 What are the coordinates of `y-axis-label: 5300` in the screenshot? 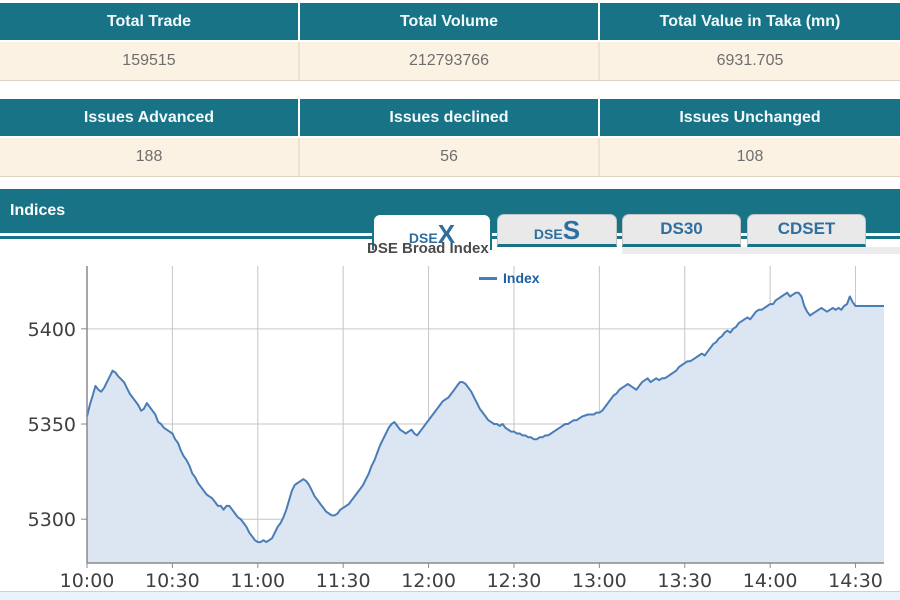 It's located at (52, 520).